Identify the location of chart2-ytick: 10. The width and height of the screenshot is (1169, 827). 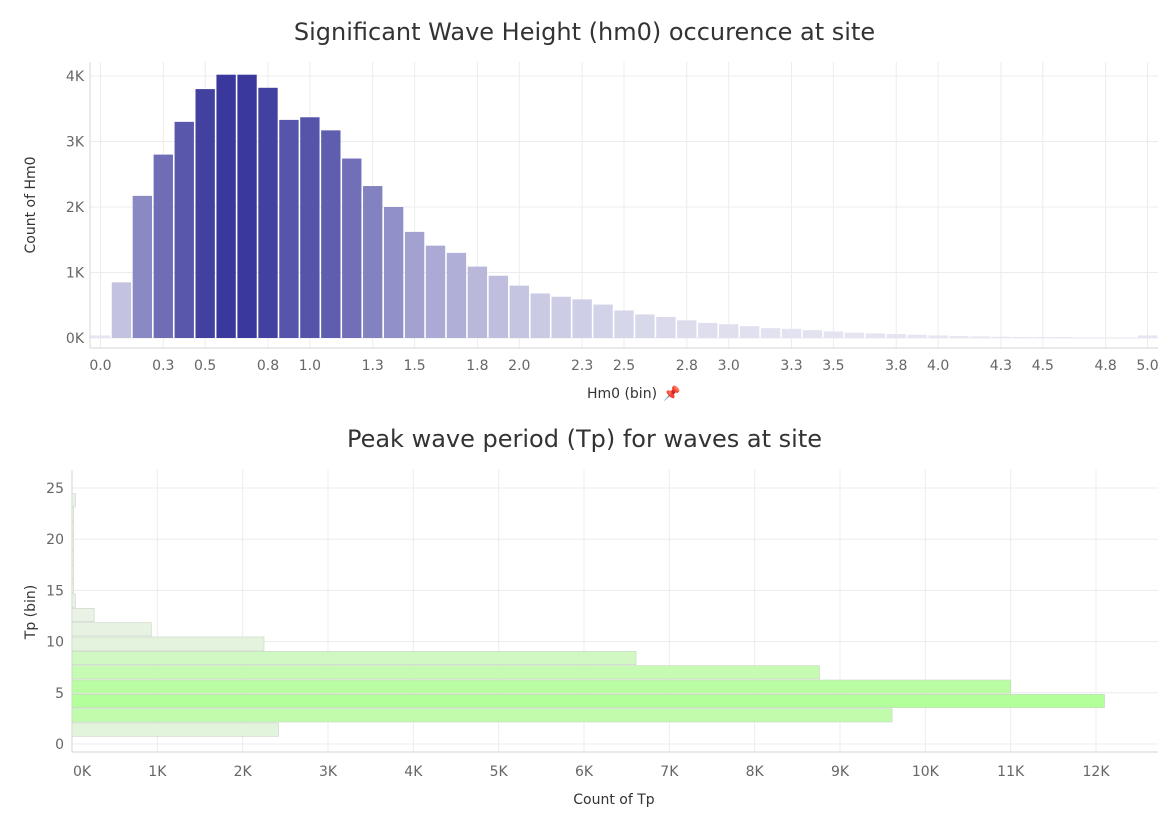
(55, 643).